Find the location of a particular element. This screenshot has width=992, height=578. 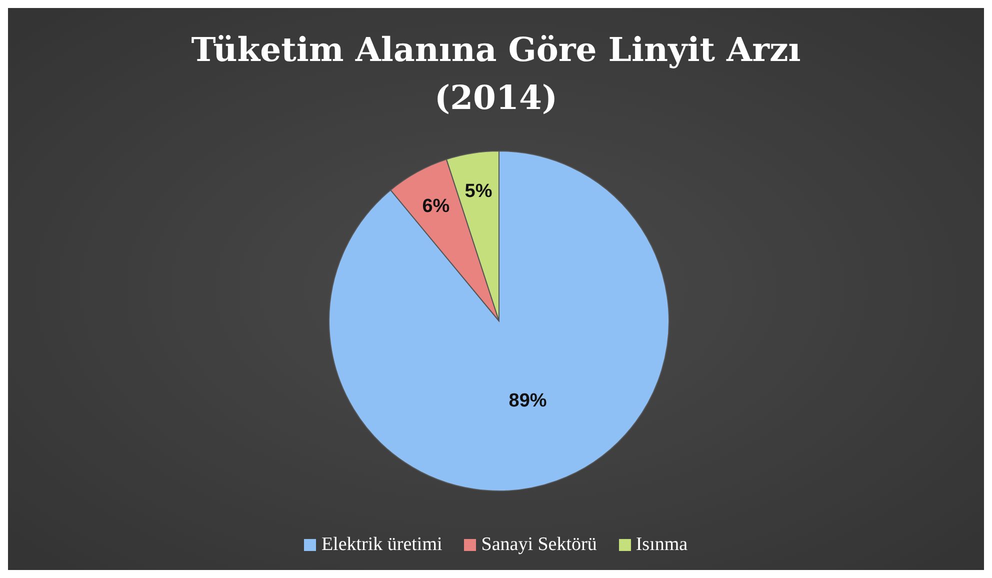

legend-label: Isınma is located at coordinates (662, 545).